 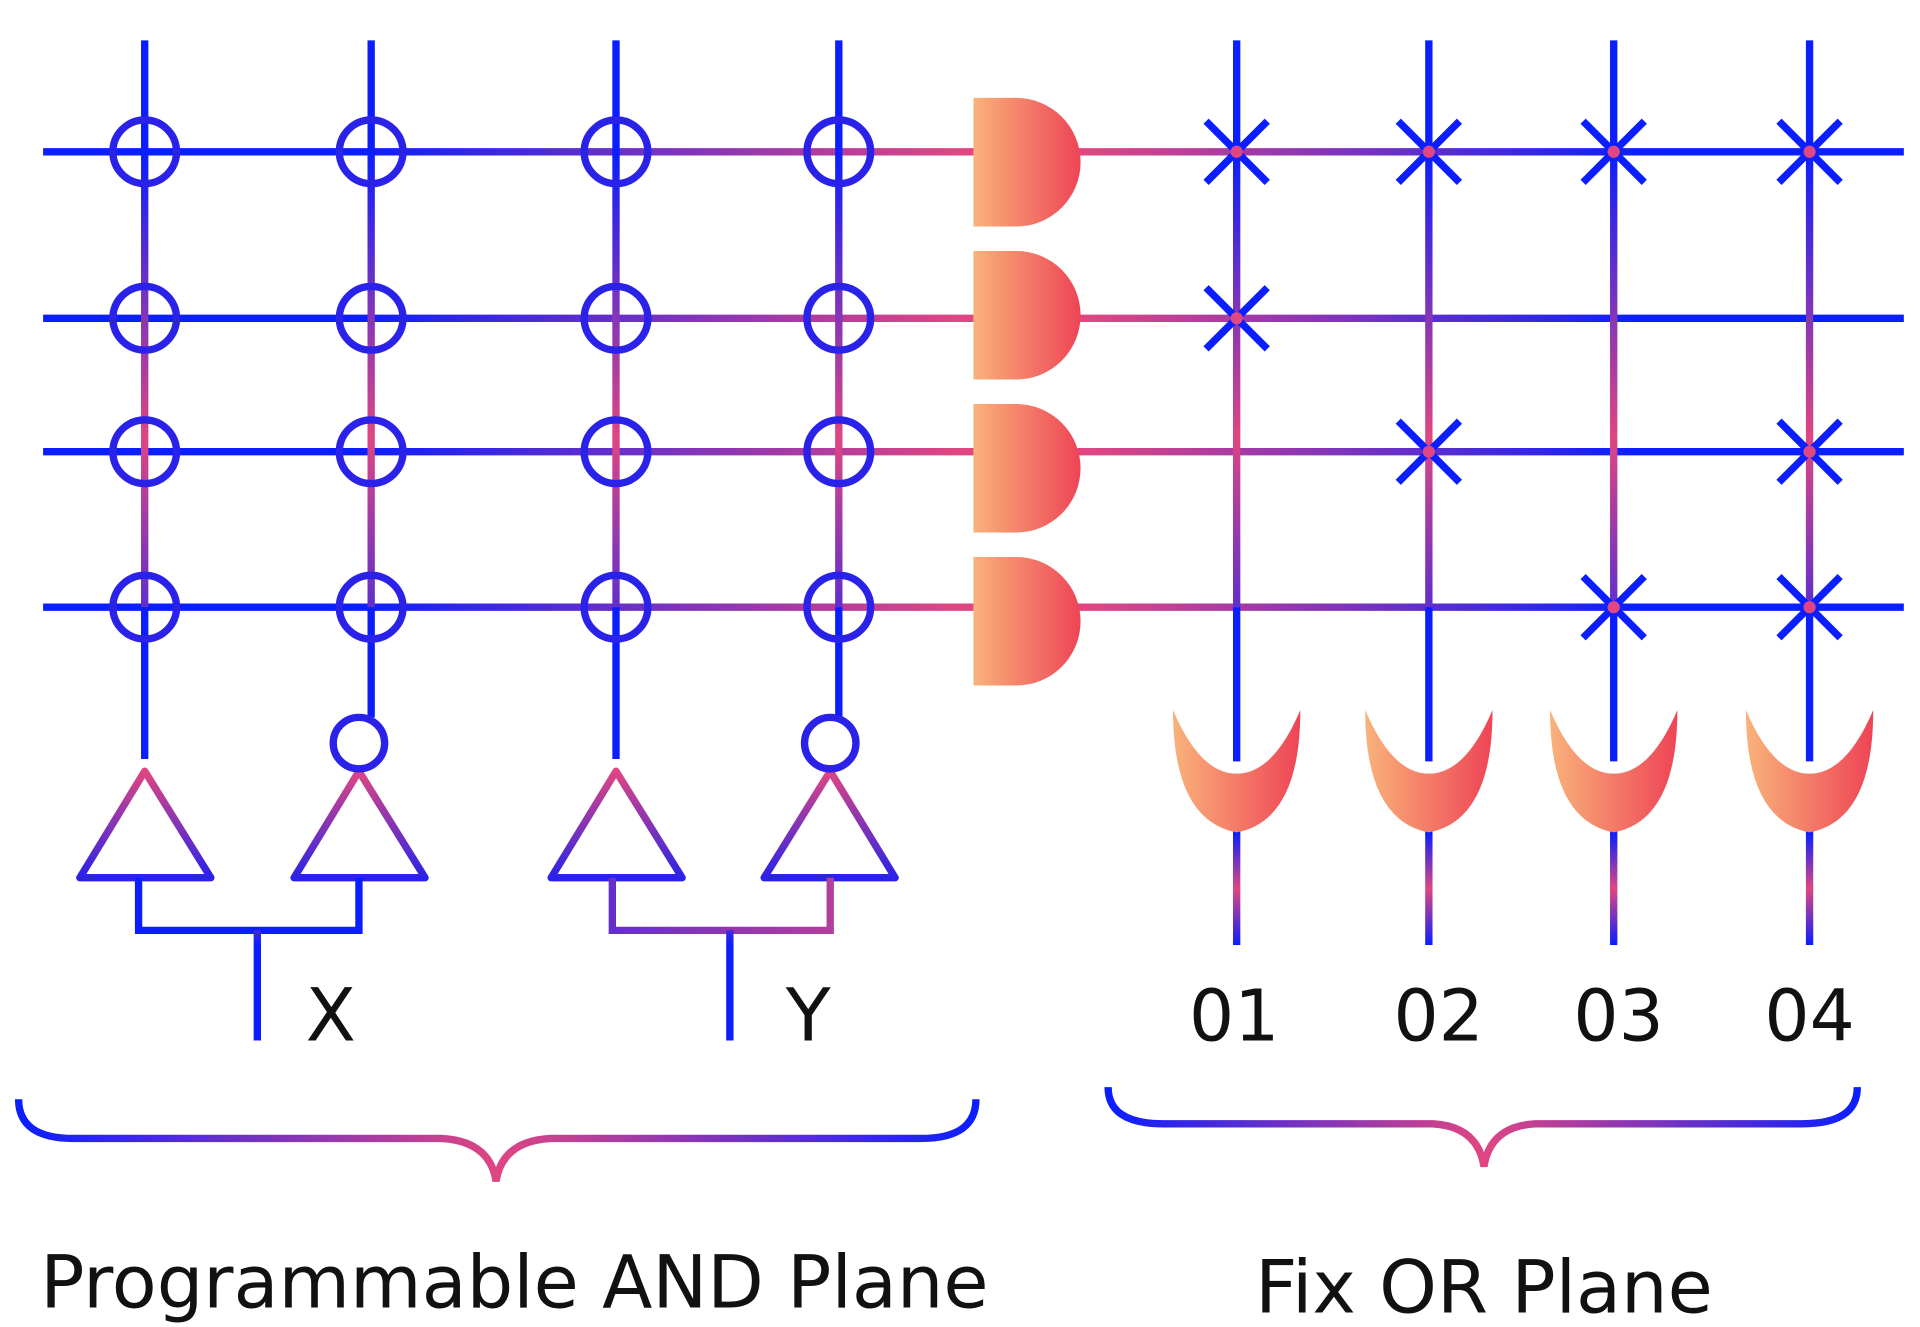 What do you see at coordinates (616, 318) in the screenshot?
I see `and-fuse-circle-r2c3` at bounding box center [616, 318].